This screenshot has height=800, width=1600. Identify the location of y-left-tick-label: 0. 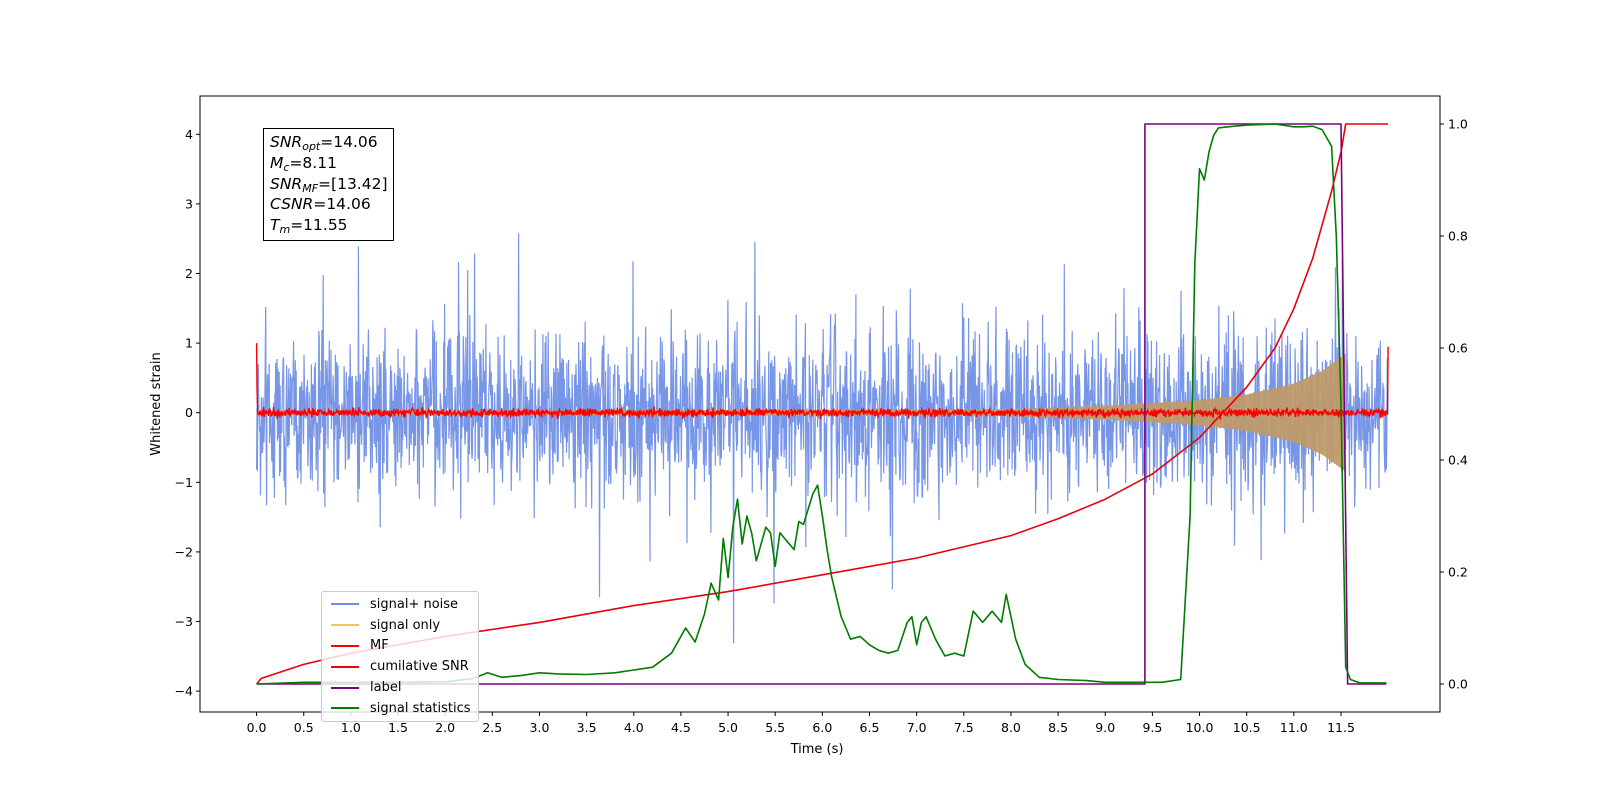
(189, 412).